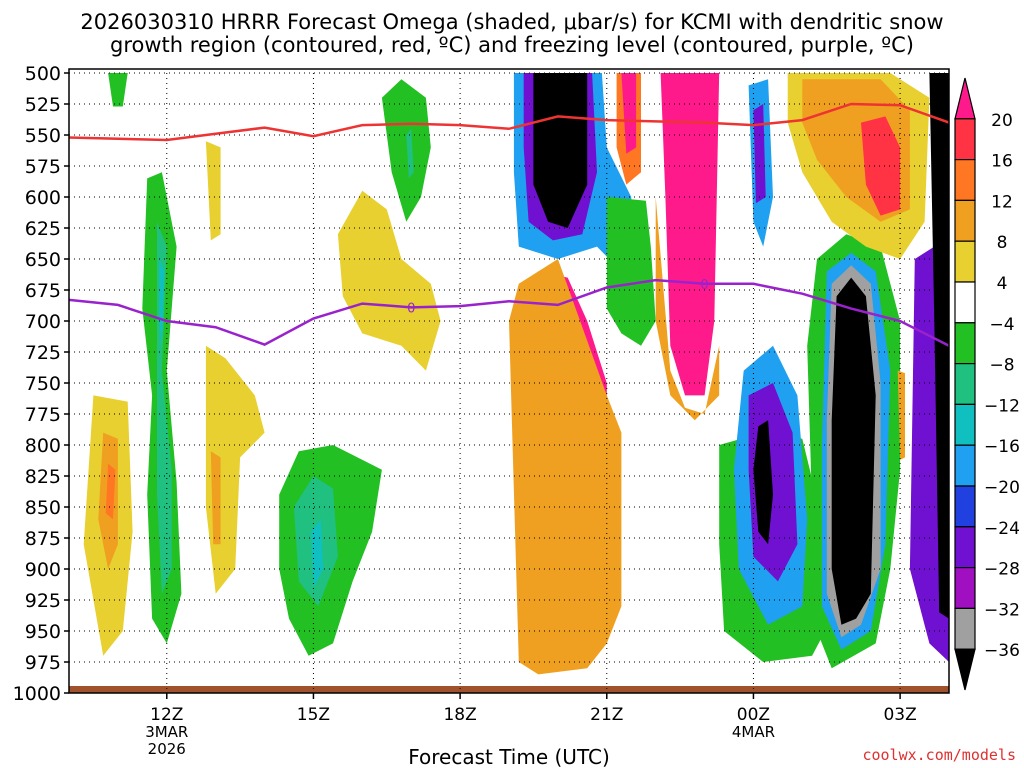 This screenshot has width=1024, height=768. I want to click on colorbar-label-13: −36, so click(1002, 651).